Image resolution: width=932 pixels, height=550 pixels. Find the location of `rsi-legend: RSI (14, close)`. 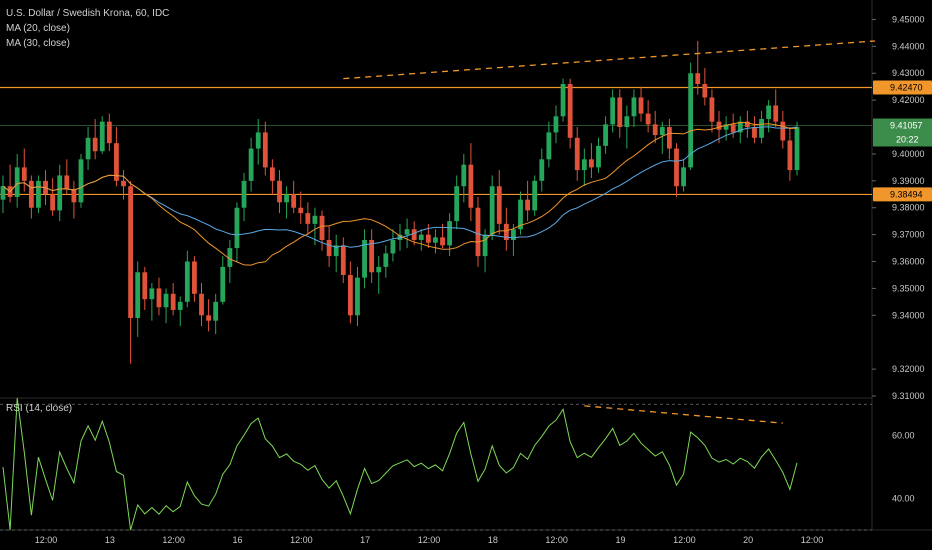

rsi-legend: RSI (14, close) is located at coordinates (39, 408).